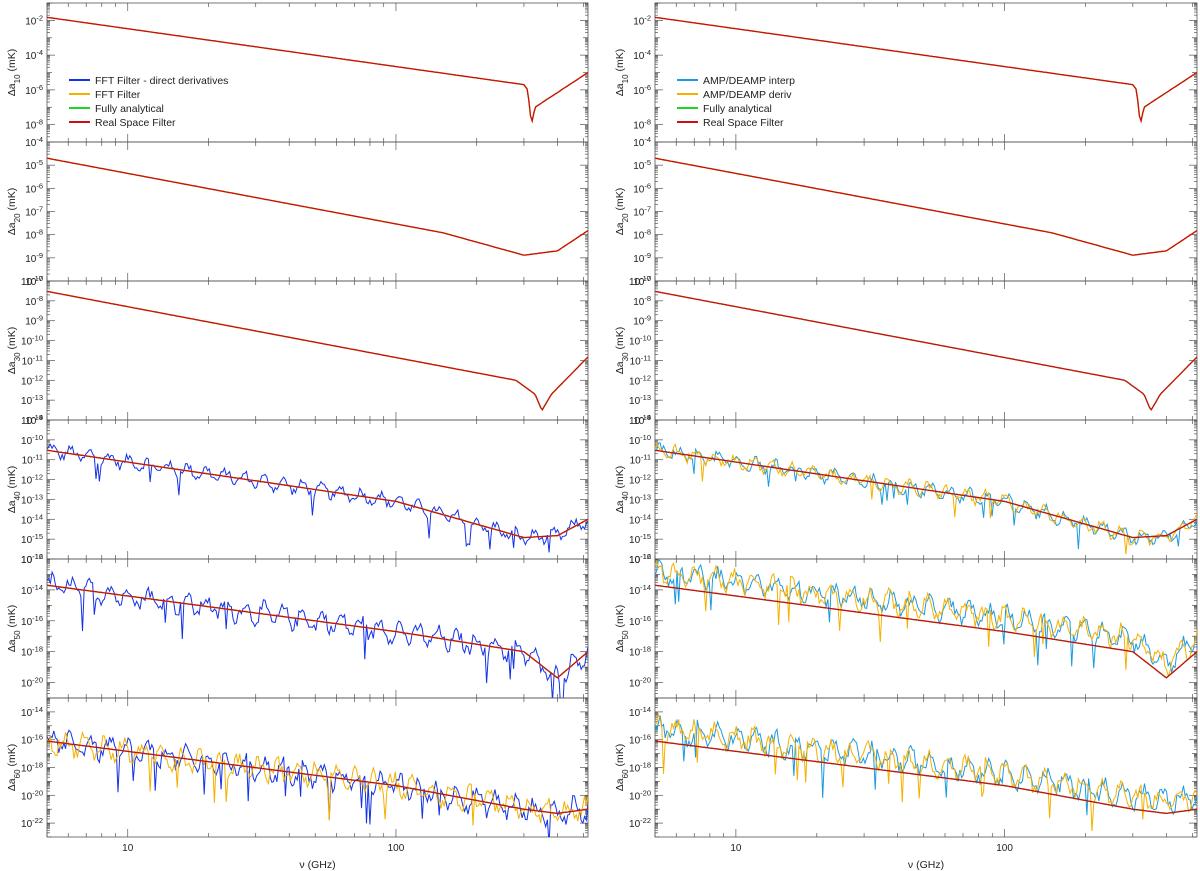 Image resolution: width=1200 pixels, height=871 pixels. Describe the element at coordinates (640, 682) in the screenshot. I see `y-tick-label: 10⁻²⁰` at that location.